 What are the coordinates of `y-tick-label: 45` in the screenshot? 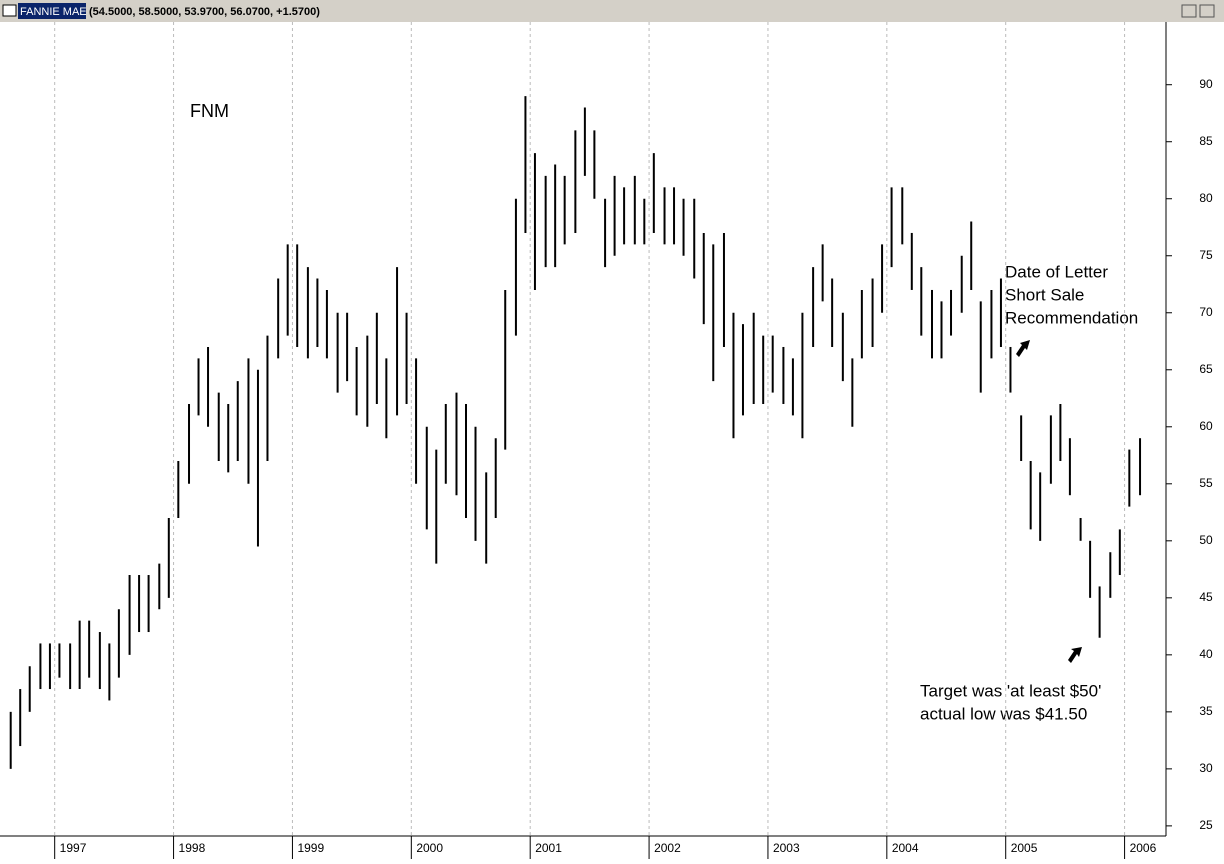 It's located at (1206, 597).